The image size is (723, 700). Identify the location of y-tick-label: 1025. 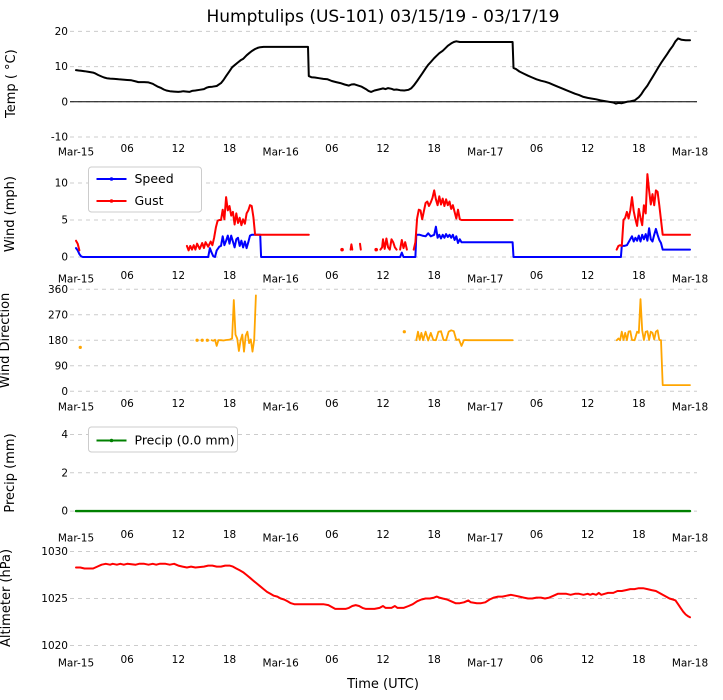
(54, 599).